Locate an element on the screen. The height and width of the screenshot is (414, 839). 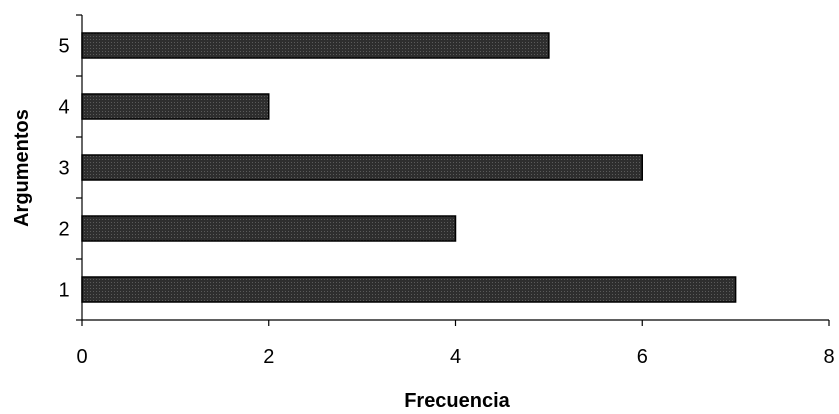
y-tick-label: 3 is located at coordinates (63, 169).